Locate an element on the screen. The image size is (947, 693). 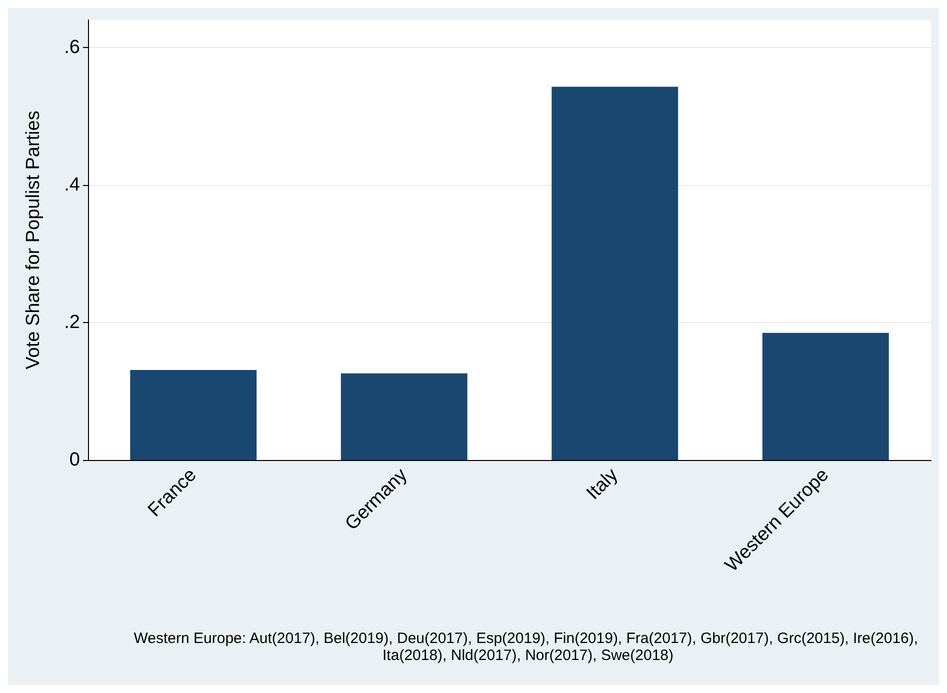
text: Western Europe: Aut(2017), Bel(2019), Deu(2017), Esp(2019), Fin(2019), Fra(2017), Gbr(2017), Grc(2015), Ire(2016), Ita(2018), Nld(2017), Nor(2017), Swe(2018) is located at coordinates (528, 647).